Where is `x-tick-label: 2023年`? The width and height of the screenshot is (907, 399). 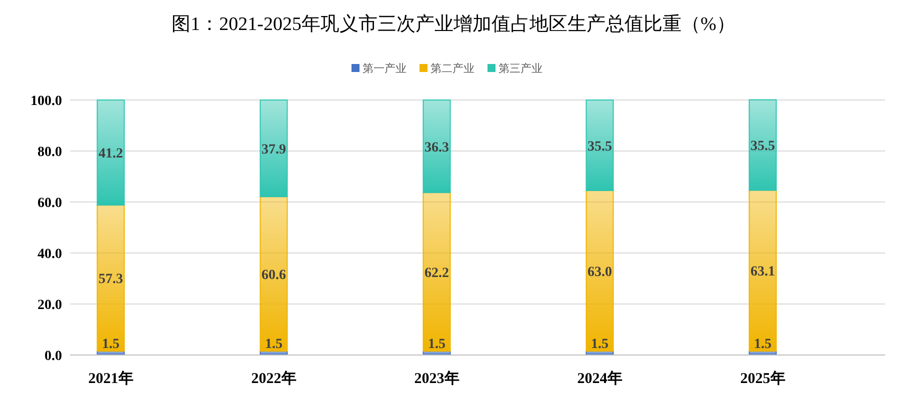 x-tick-label: 2023年 is located at coordinates (437, 378).